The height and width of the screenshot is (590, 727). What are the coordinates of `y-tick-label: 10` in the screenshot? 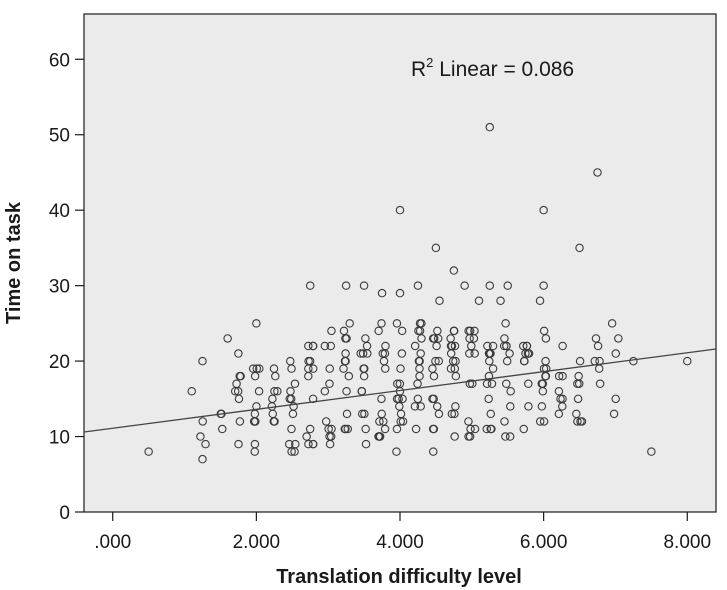 It's located at (59, 438).